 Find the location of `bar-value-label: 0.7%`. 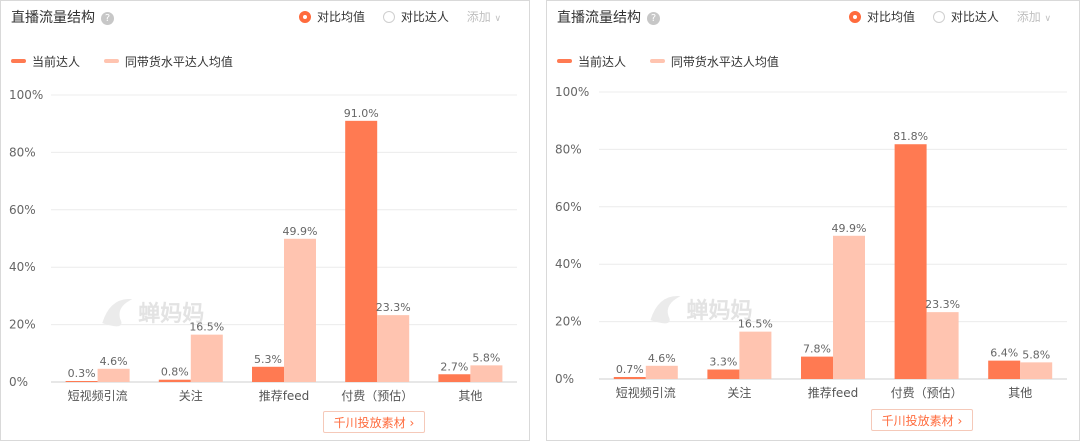

bar-value-label: 0.7% is located at coordinates (630, 369).